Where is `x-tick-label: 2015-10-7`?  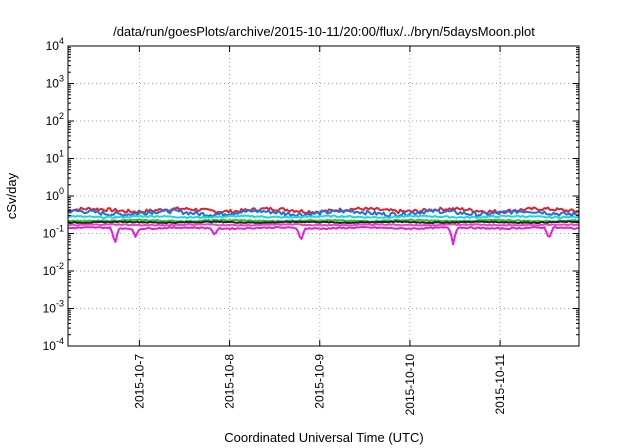 x-tick-label: 2015-10-7 is located at coordinates (139, 381).